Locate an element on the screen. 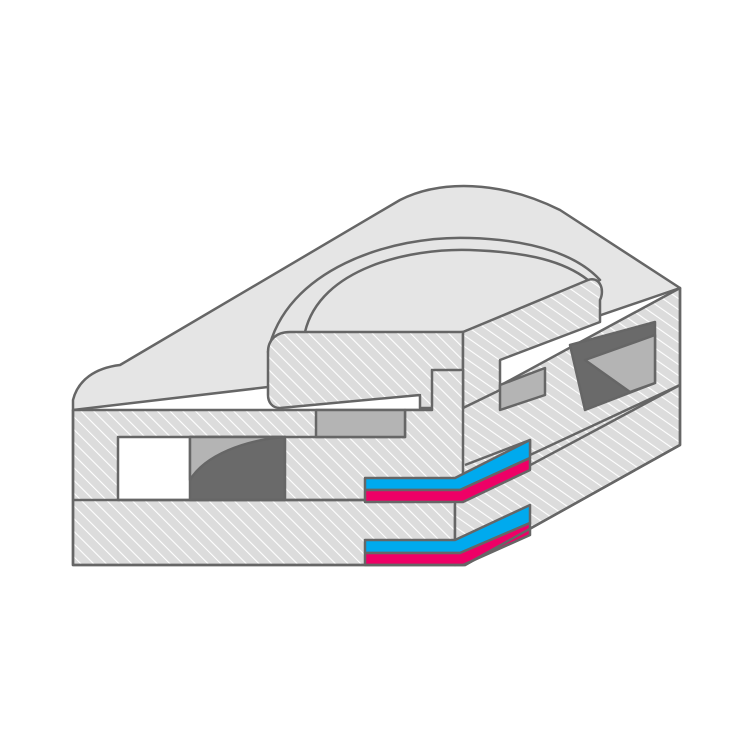  upper-layer-pink is located at coordinates (447, 480).